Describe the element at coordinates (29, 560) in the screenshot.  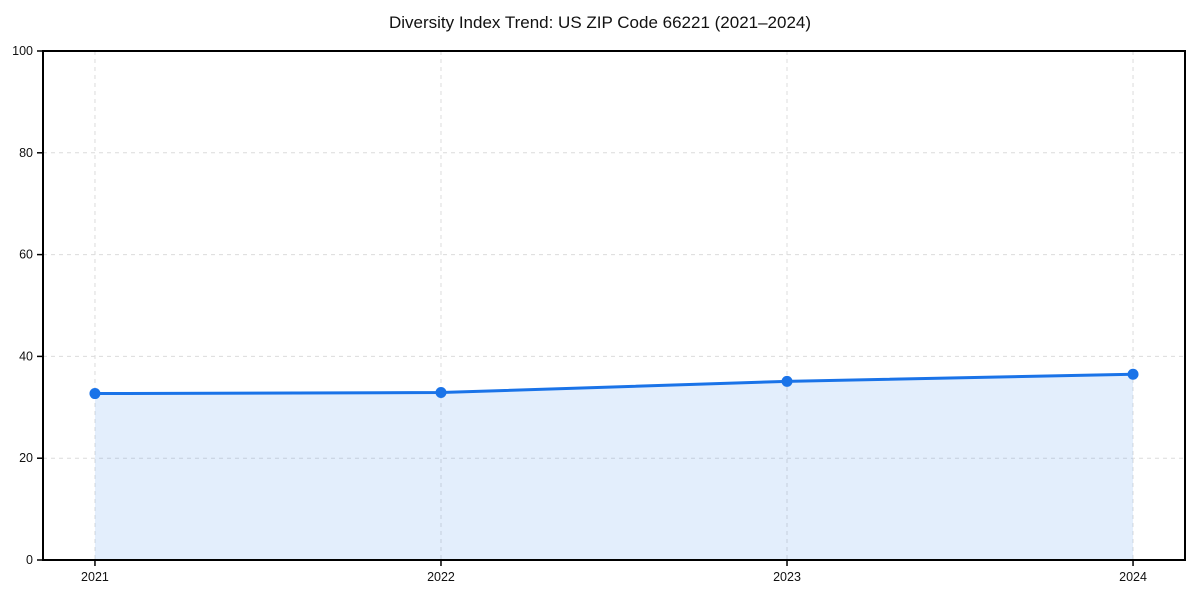
I see `y-tick-label: 0` at that location.